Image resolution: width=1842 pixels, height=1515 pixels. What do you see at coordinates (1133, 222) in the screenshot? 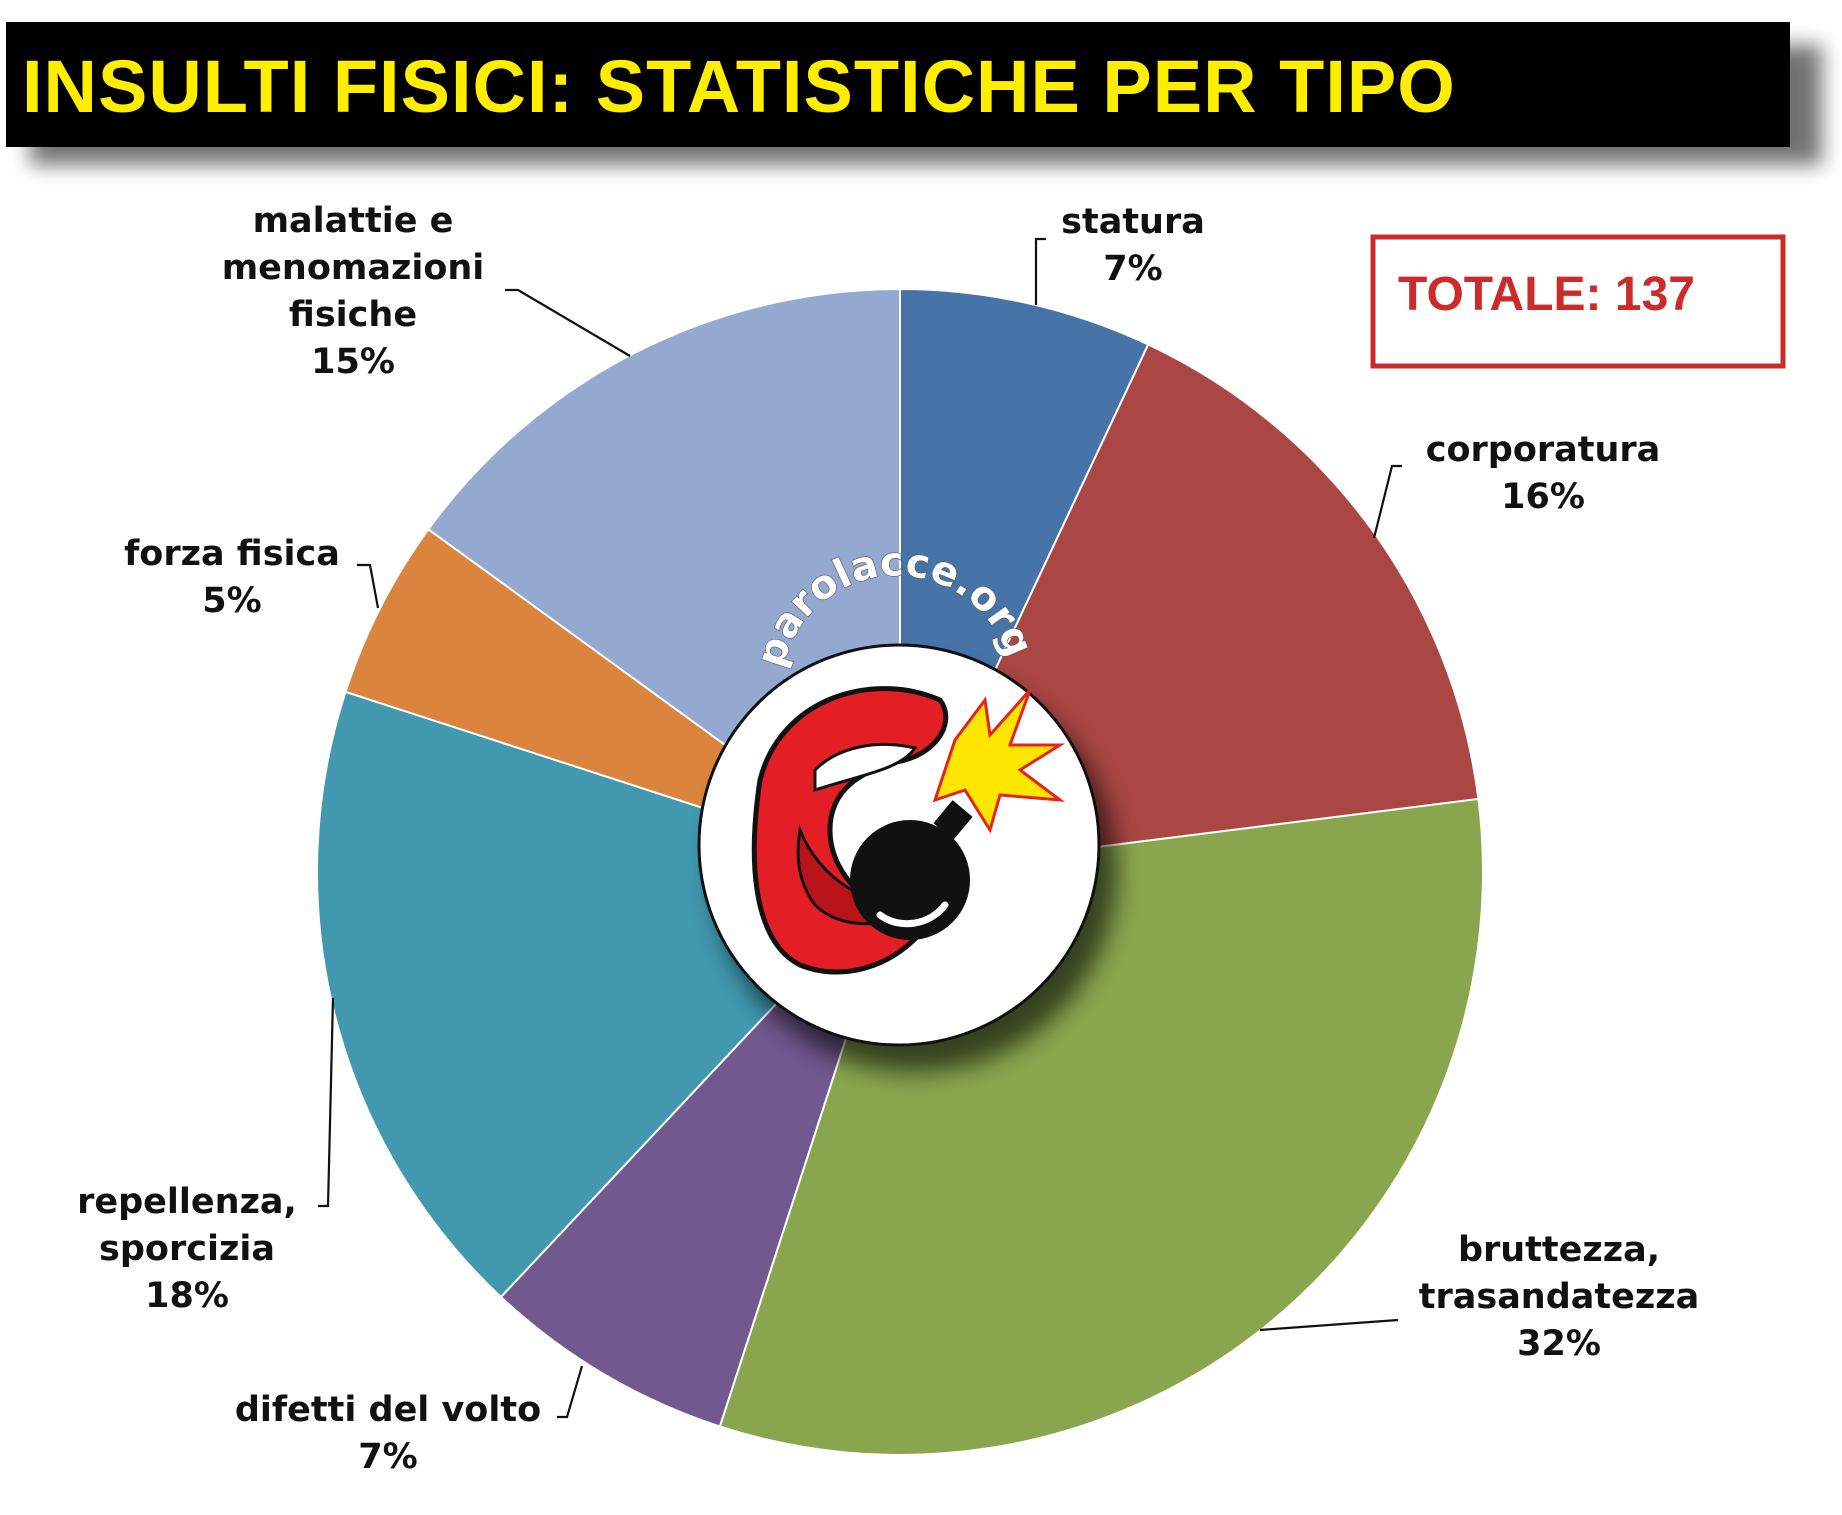
I see `slice-name-label-0: statura` at bounding box center [1133, 222].